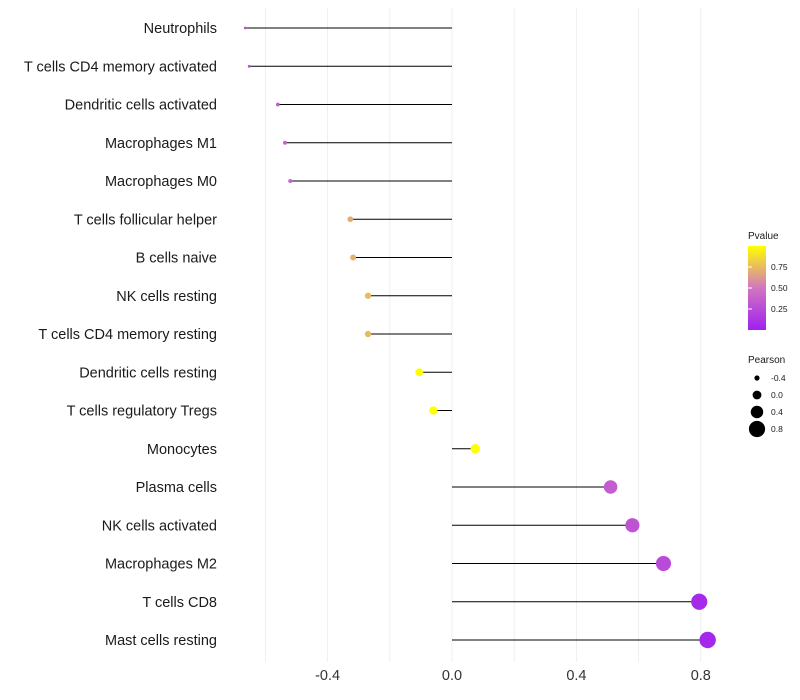 The image size is (800, 700). I want to click on category-label: T cells CD4 memory activated, so click(120, 67).